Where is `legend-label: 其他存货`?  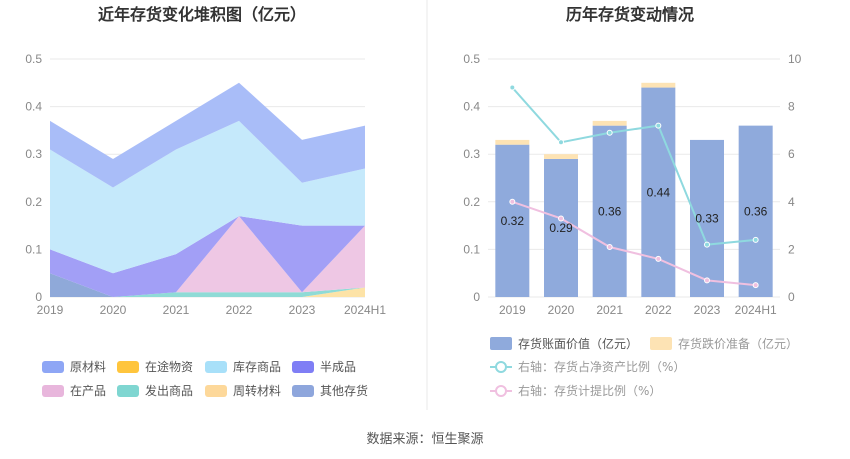 legend-label: 其他存货 is located at coordinates (344, 390).